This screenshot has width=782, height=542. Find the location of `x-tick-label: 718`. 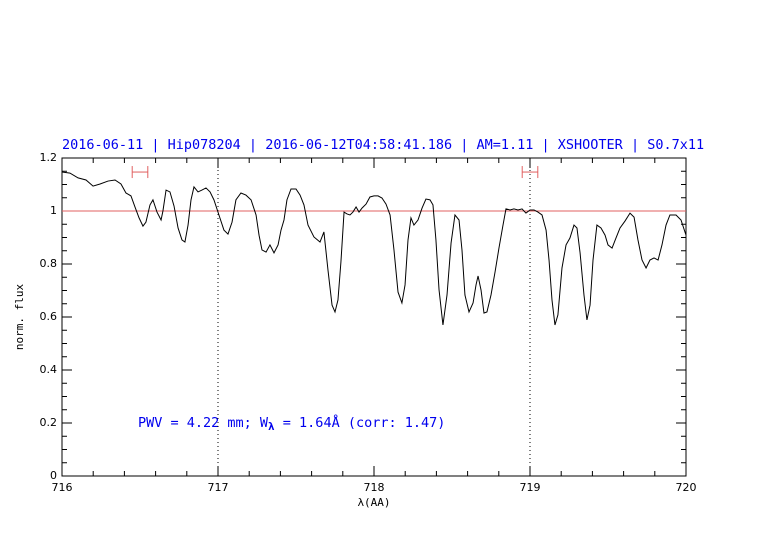

x-tick-label: 718 is located at coordinates (374, 487).